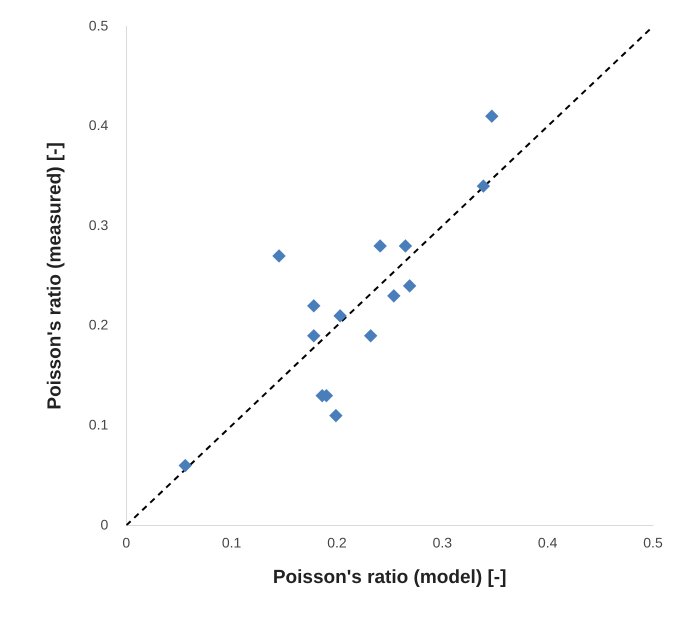 The width and height of the screenshot is (678, 623). What do you see at coordinates (653, 542) in the screenshot?
I see `x-tick-label: 0.5` at bounding box center [653, 542].